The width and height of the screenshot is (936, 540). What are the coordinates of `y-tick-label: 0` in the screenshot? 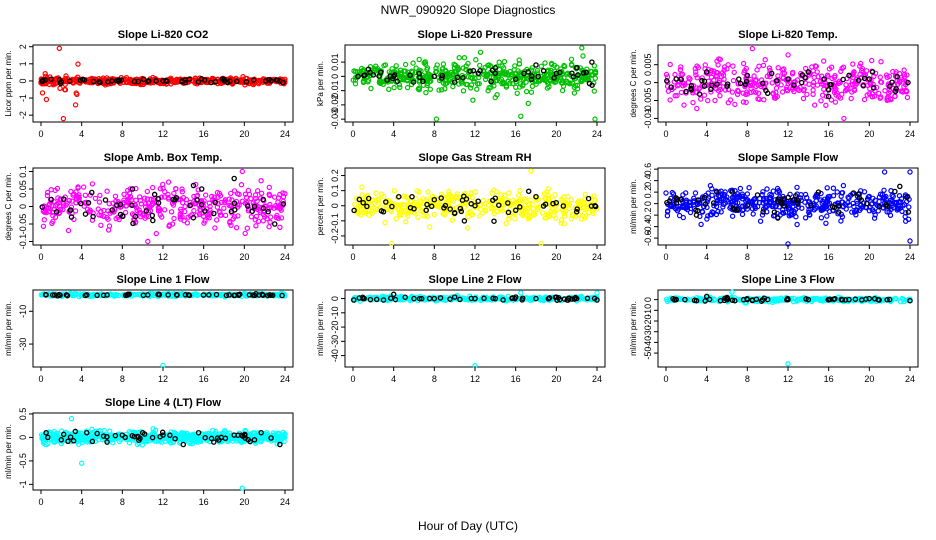 It's located at (23, 80).